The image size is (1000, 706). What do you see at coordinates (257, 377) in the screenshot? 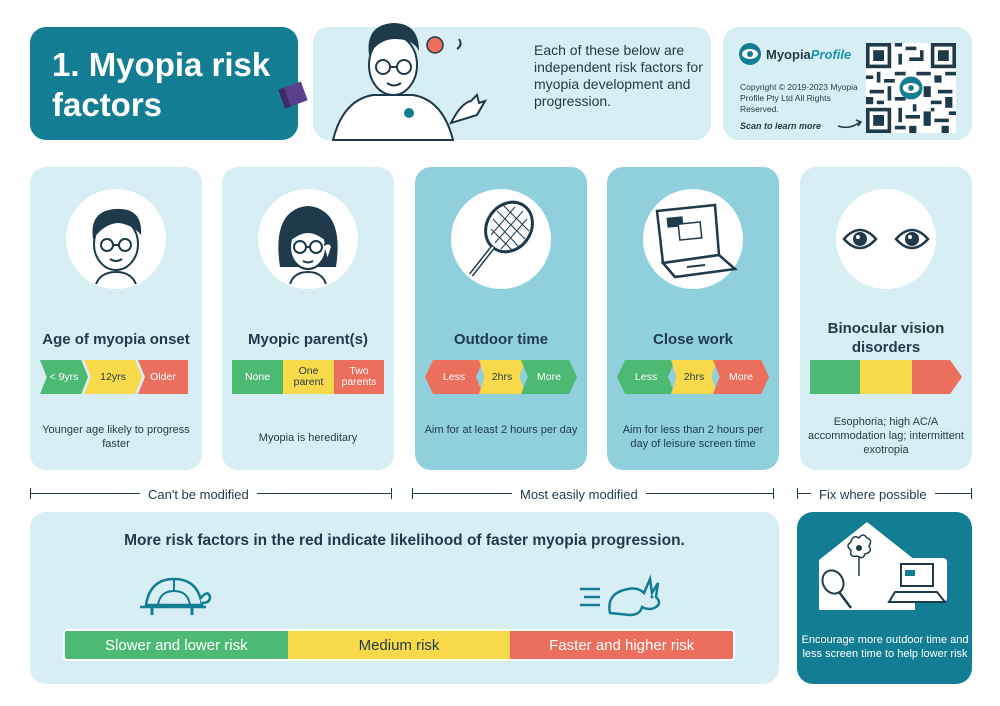
I see `scale-low: None` at bounding box center [257, 377].